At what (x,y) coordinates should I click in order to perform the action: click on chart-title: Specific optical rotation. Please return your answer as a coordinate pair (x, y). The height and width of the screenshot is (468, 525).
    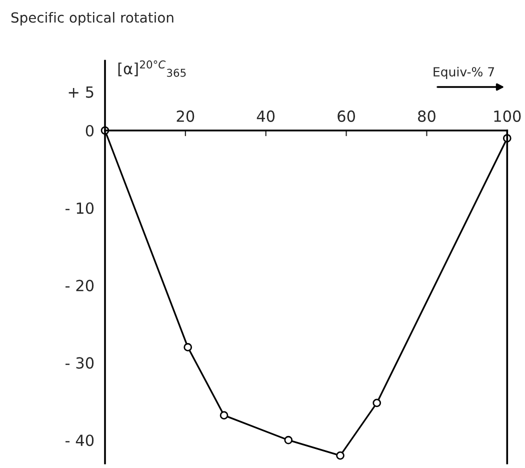
    Looking at the image, I should click on (92, 19).